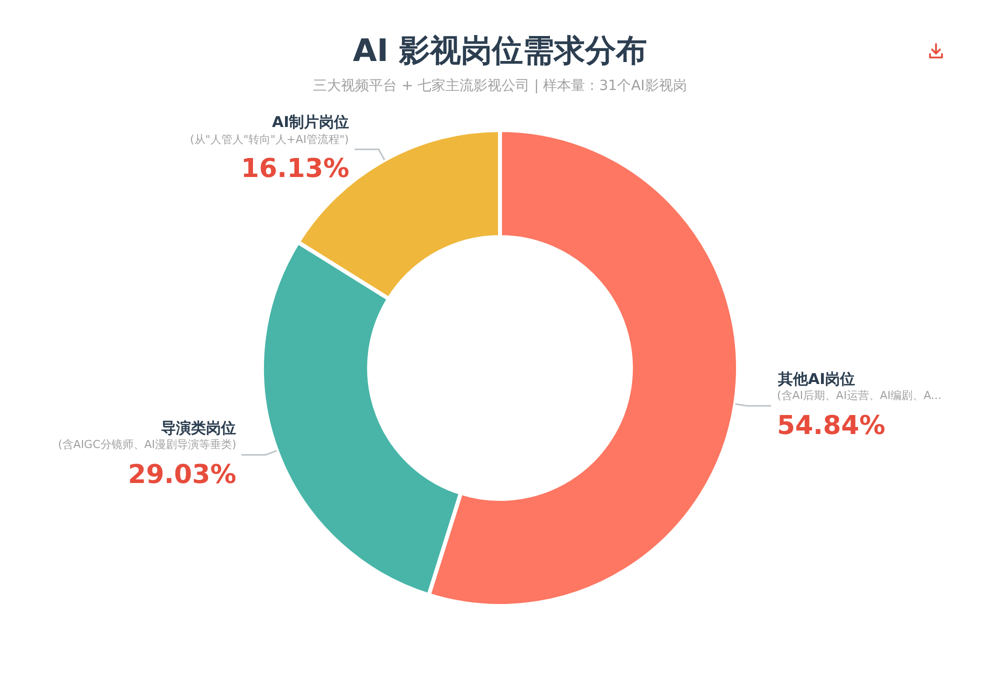 Image resolution: width=1000 pixels, height=700 pixels. Describe the element at coordinates (816, 379) in the screenshot. I see `slice-label: 其他AI岗位` at that location.